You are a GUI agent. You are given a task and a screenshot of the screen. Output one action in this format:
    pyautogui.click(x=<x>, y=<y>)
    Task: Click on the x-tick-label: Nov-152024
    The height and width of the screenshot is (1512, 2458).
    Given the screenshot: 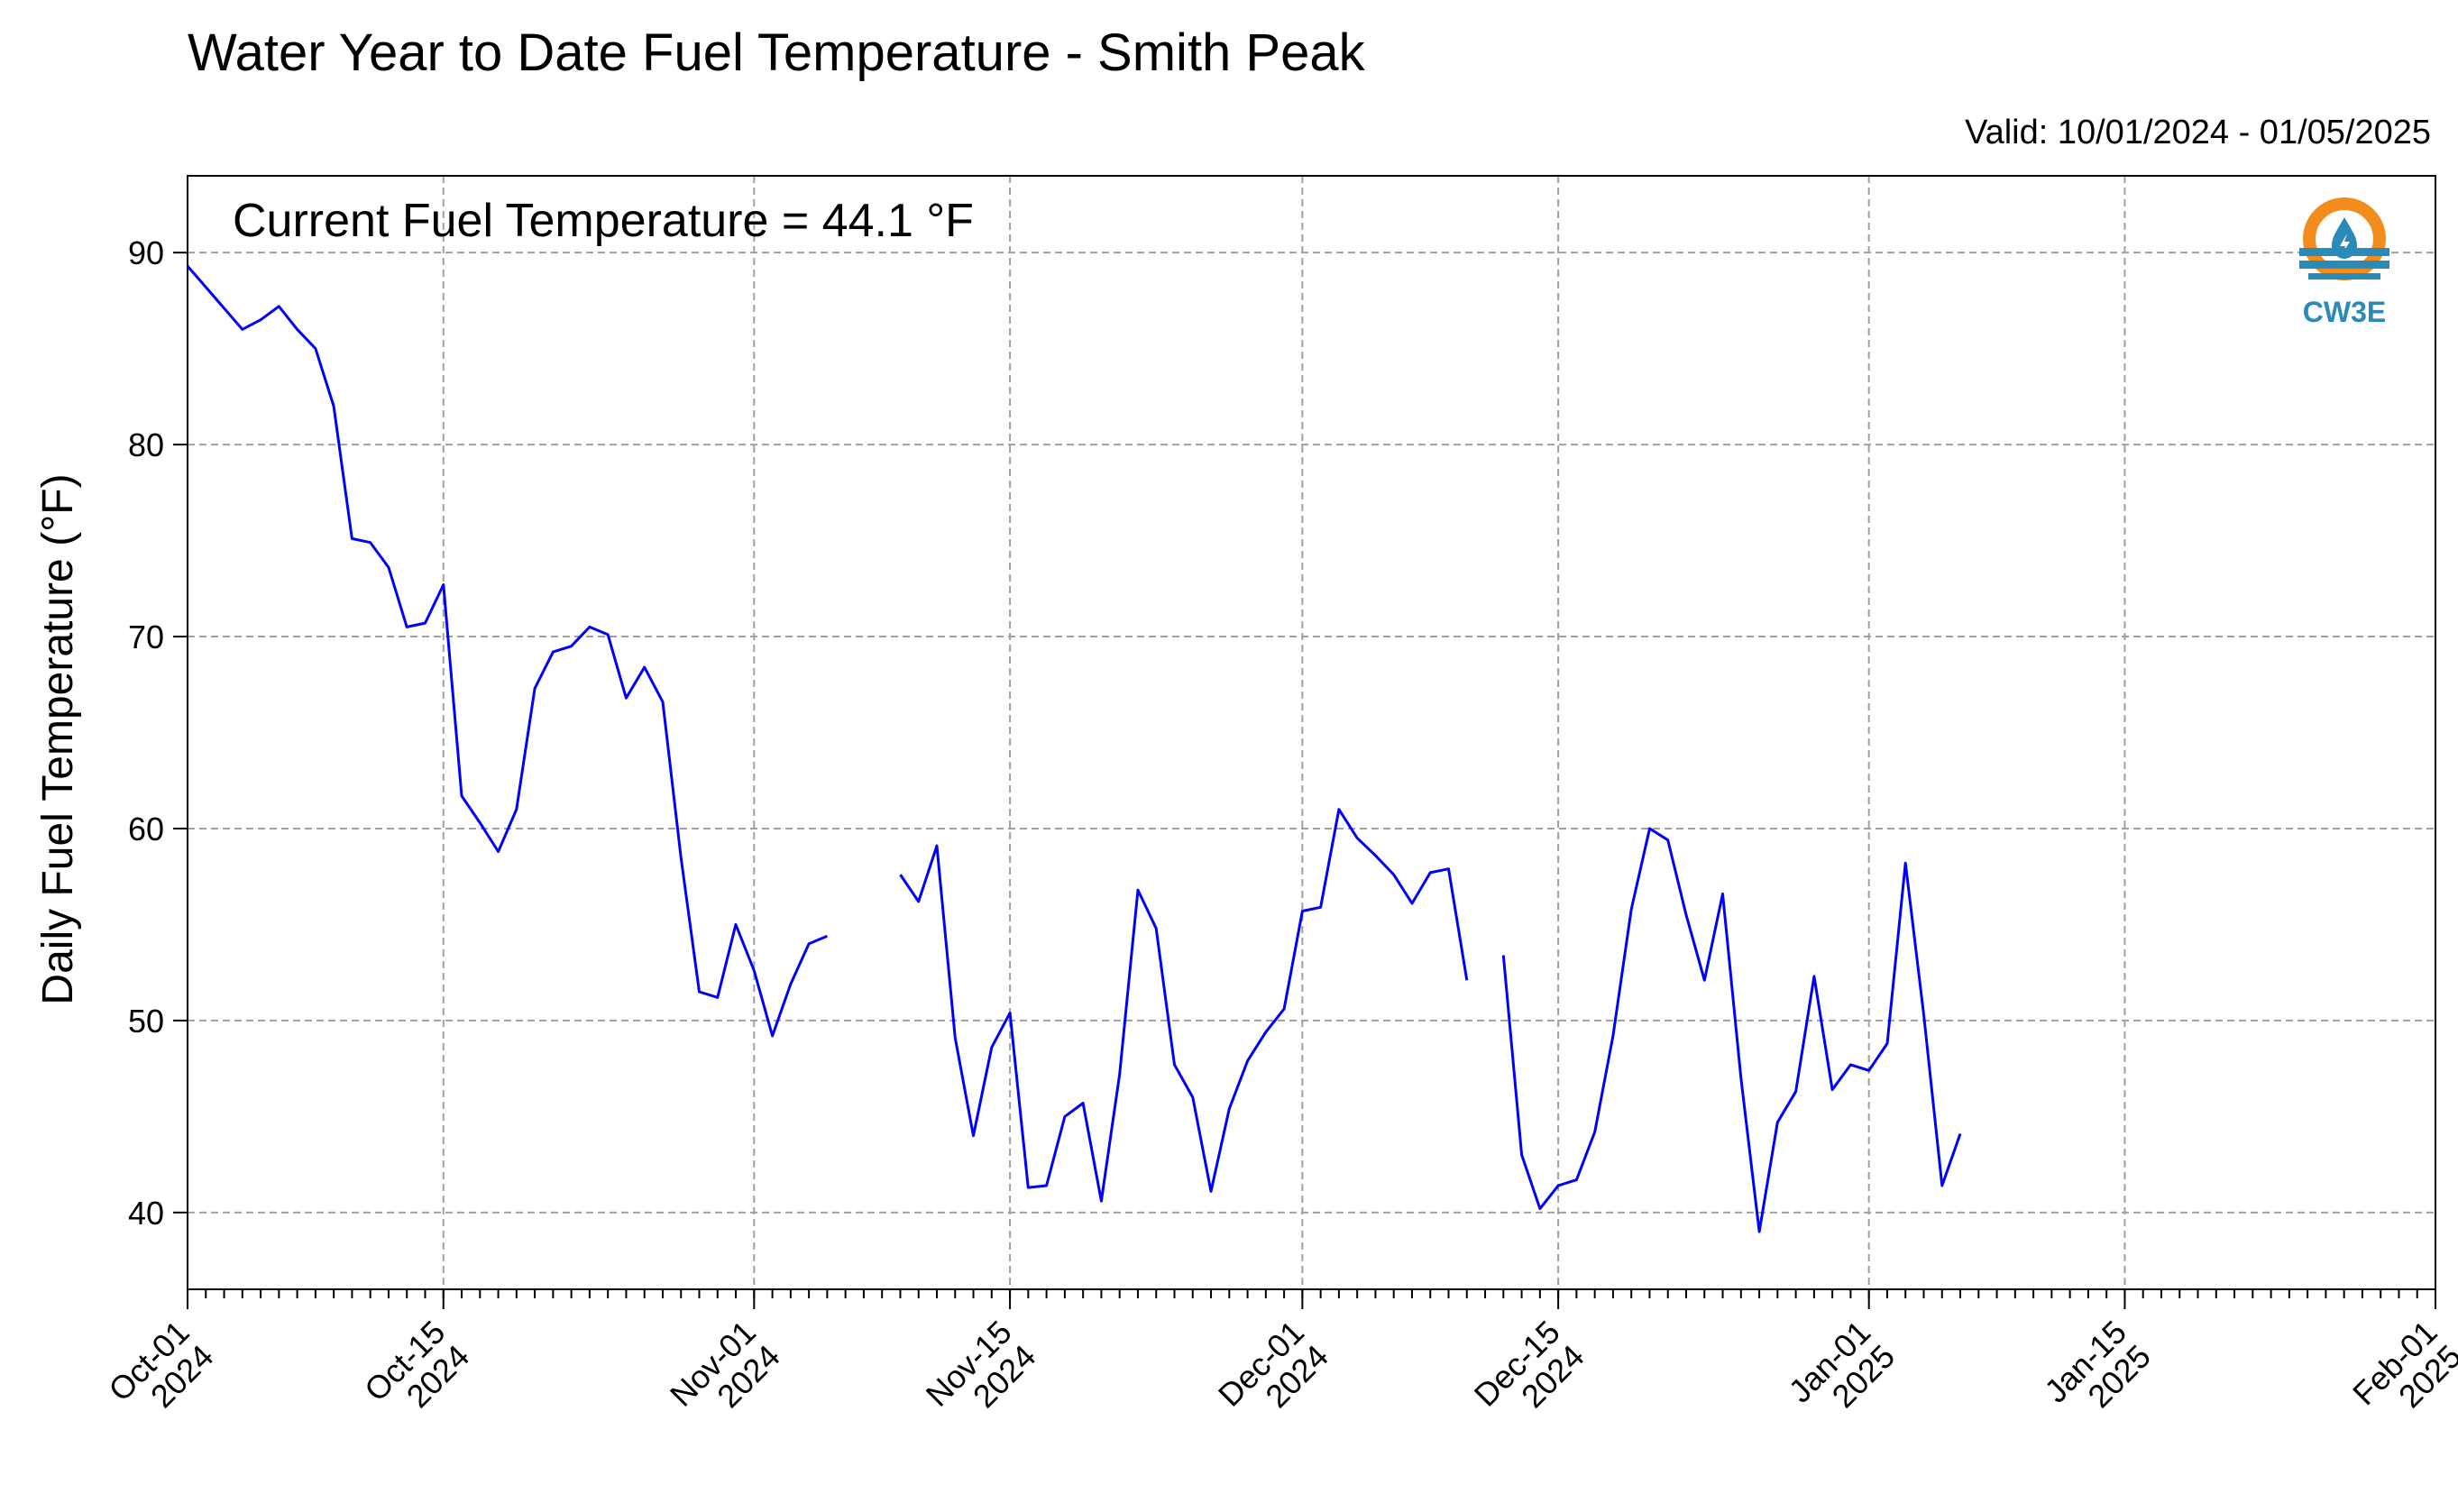 What is the action you would take?
    pyautogui.click(x=981, y=1376)
    